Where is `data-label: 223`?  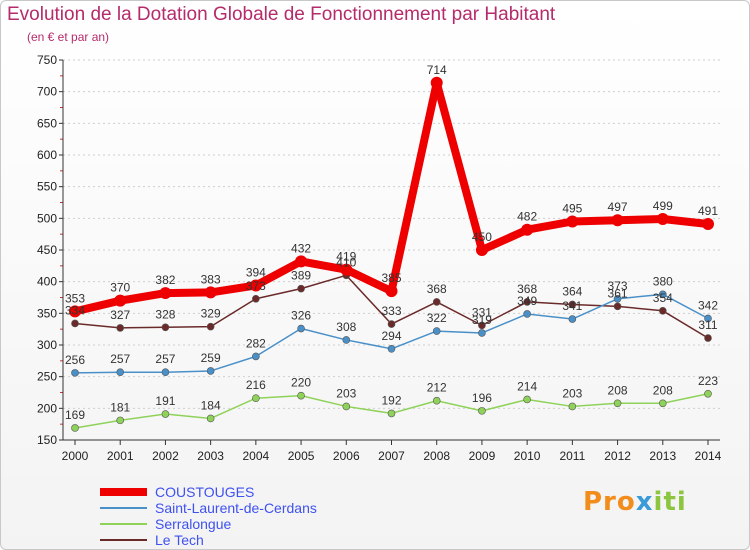 data-label: 223 is located at coordinates (708, 381).